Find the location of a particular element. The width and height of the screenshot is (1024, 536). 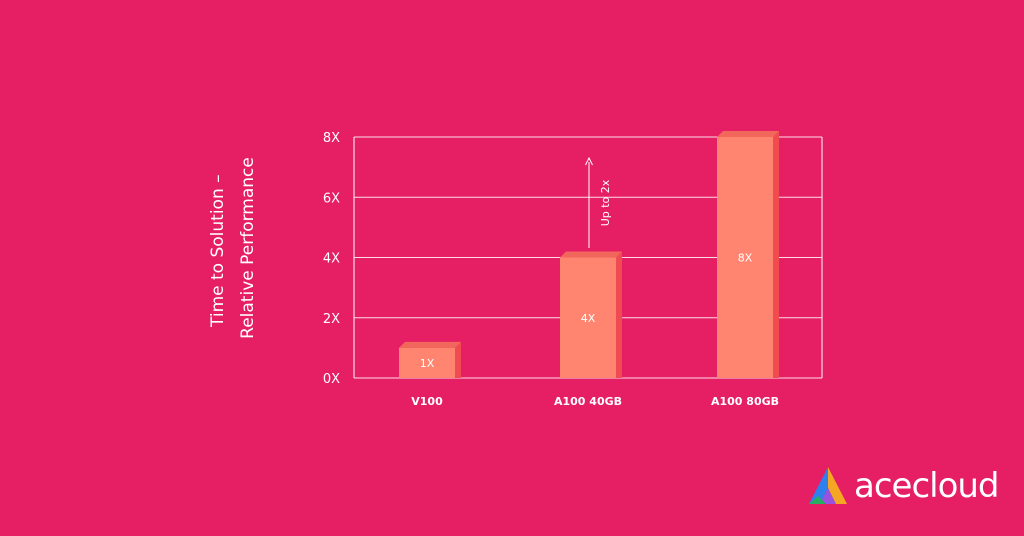

category-label: A100 40GB is located at coordinates (588, 401).